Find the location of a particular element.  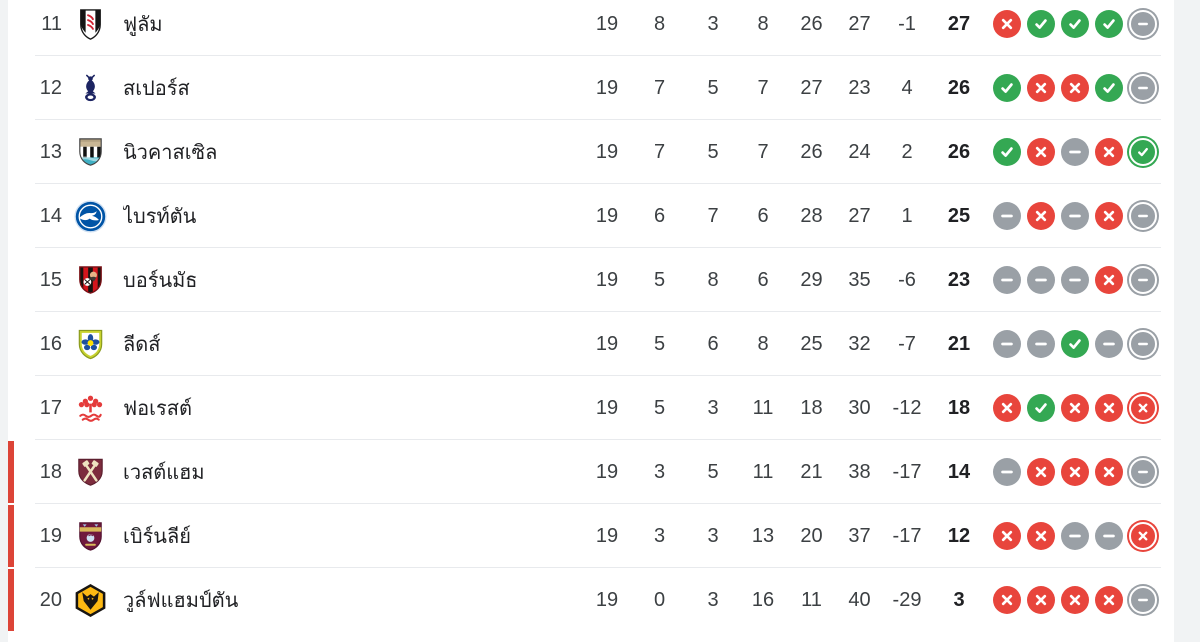

standings-row-17: 17 ฟอเรสต์ 19 5 3 11 18 30 -12 18 is located at coordinates (591, 408).